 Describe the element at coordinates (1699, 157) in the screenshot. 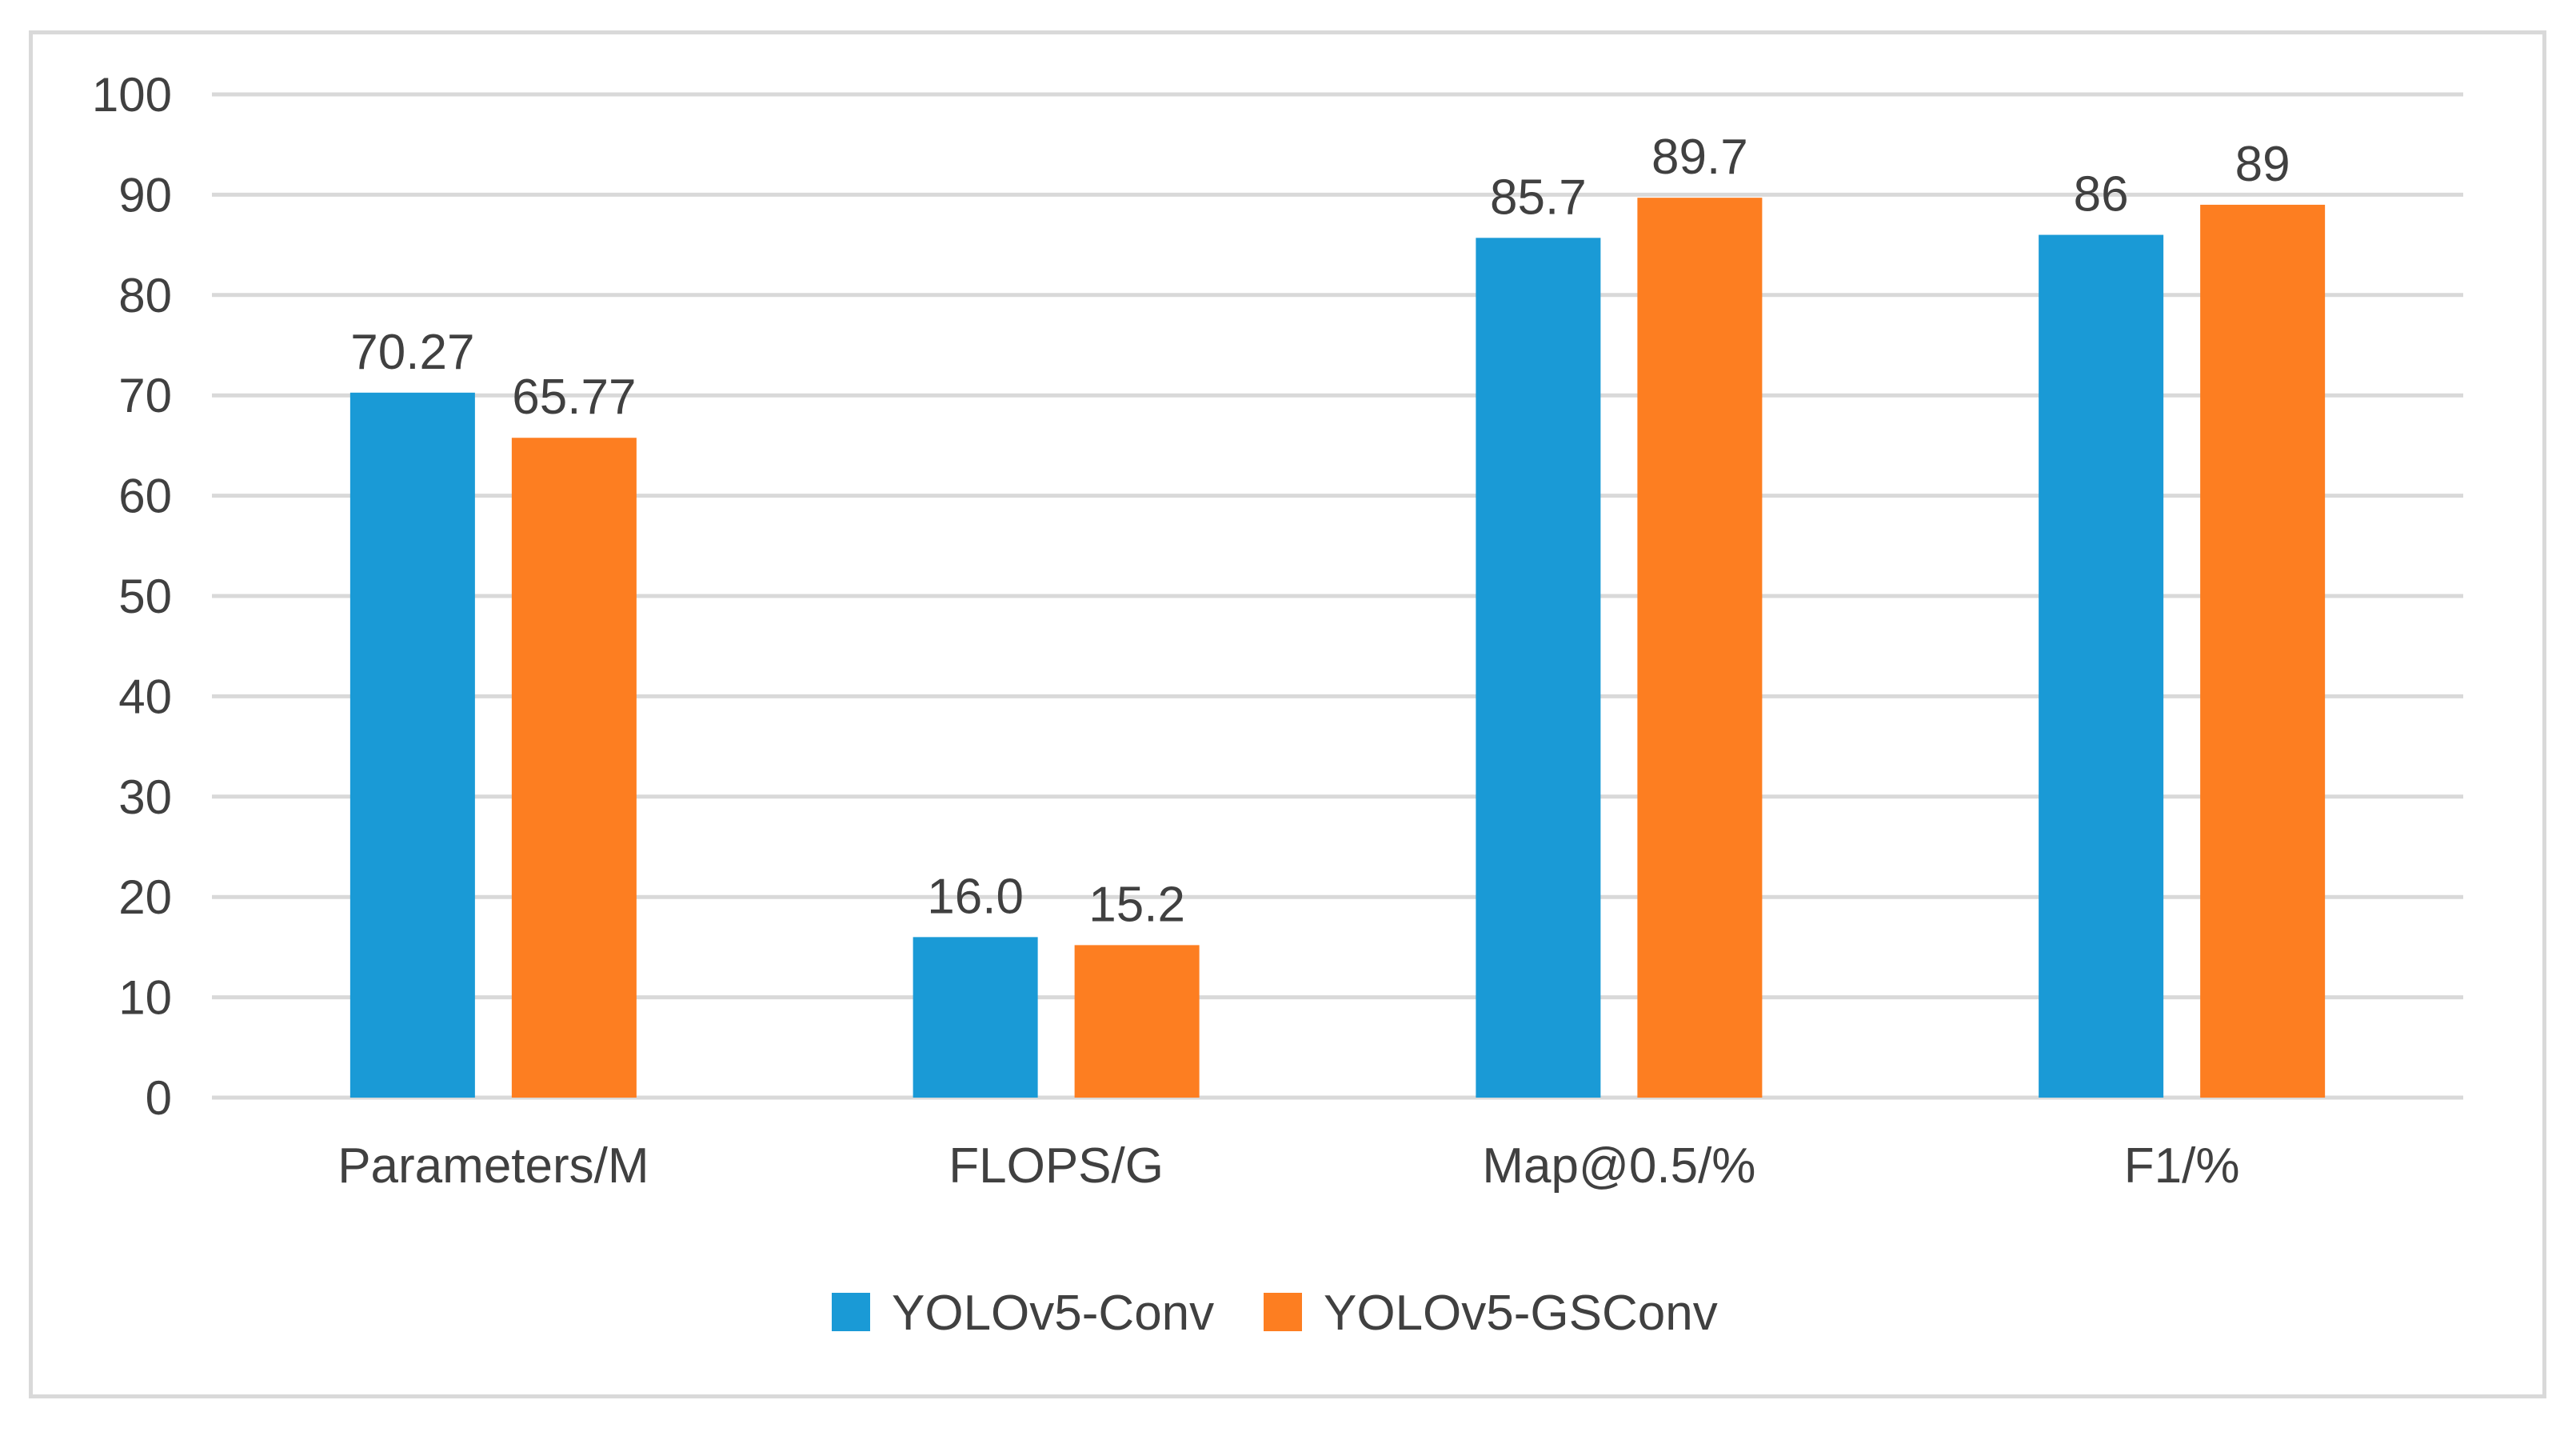

I see `data-label: 89.7` at that location.